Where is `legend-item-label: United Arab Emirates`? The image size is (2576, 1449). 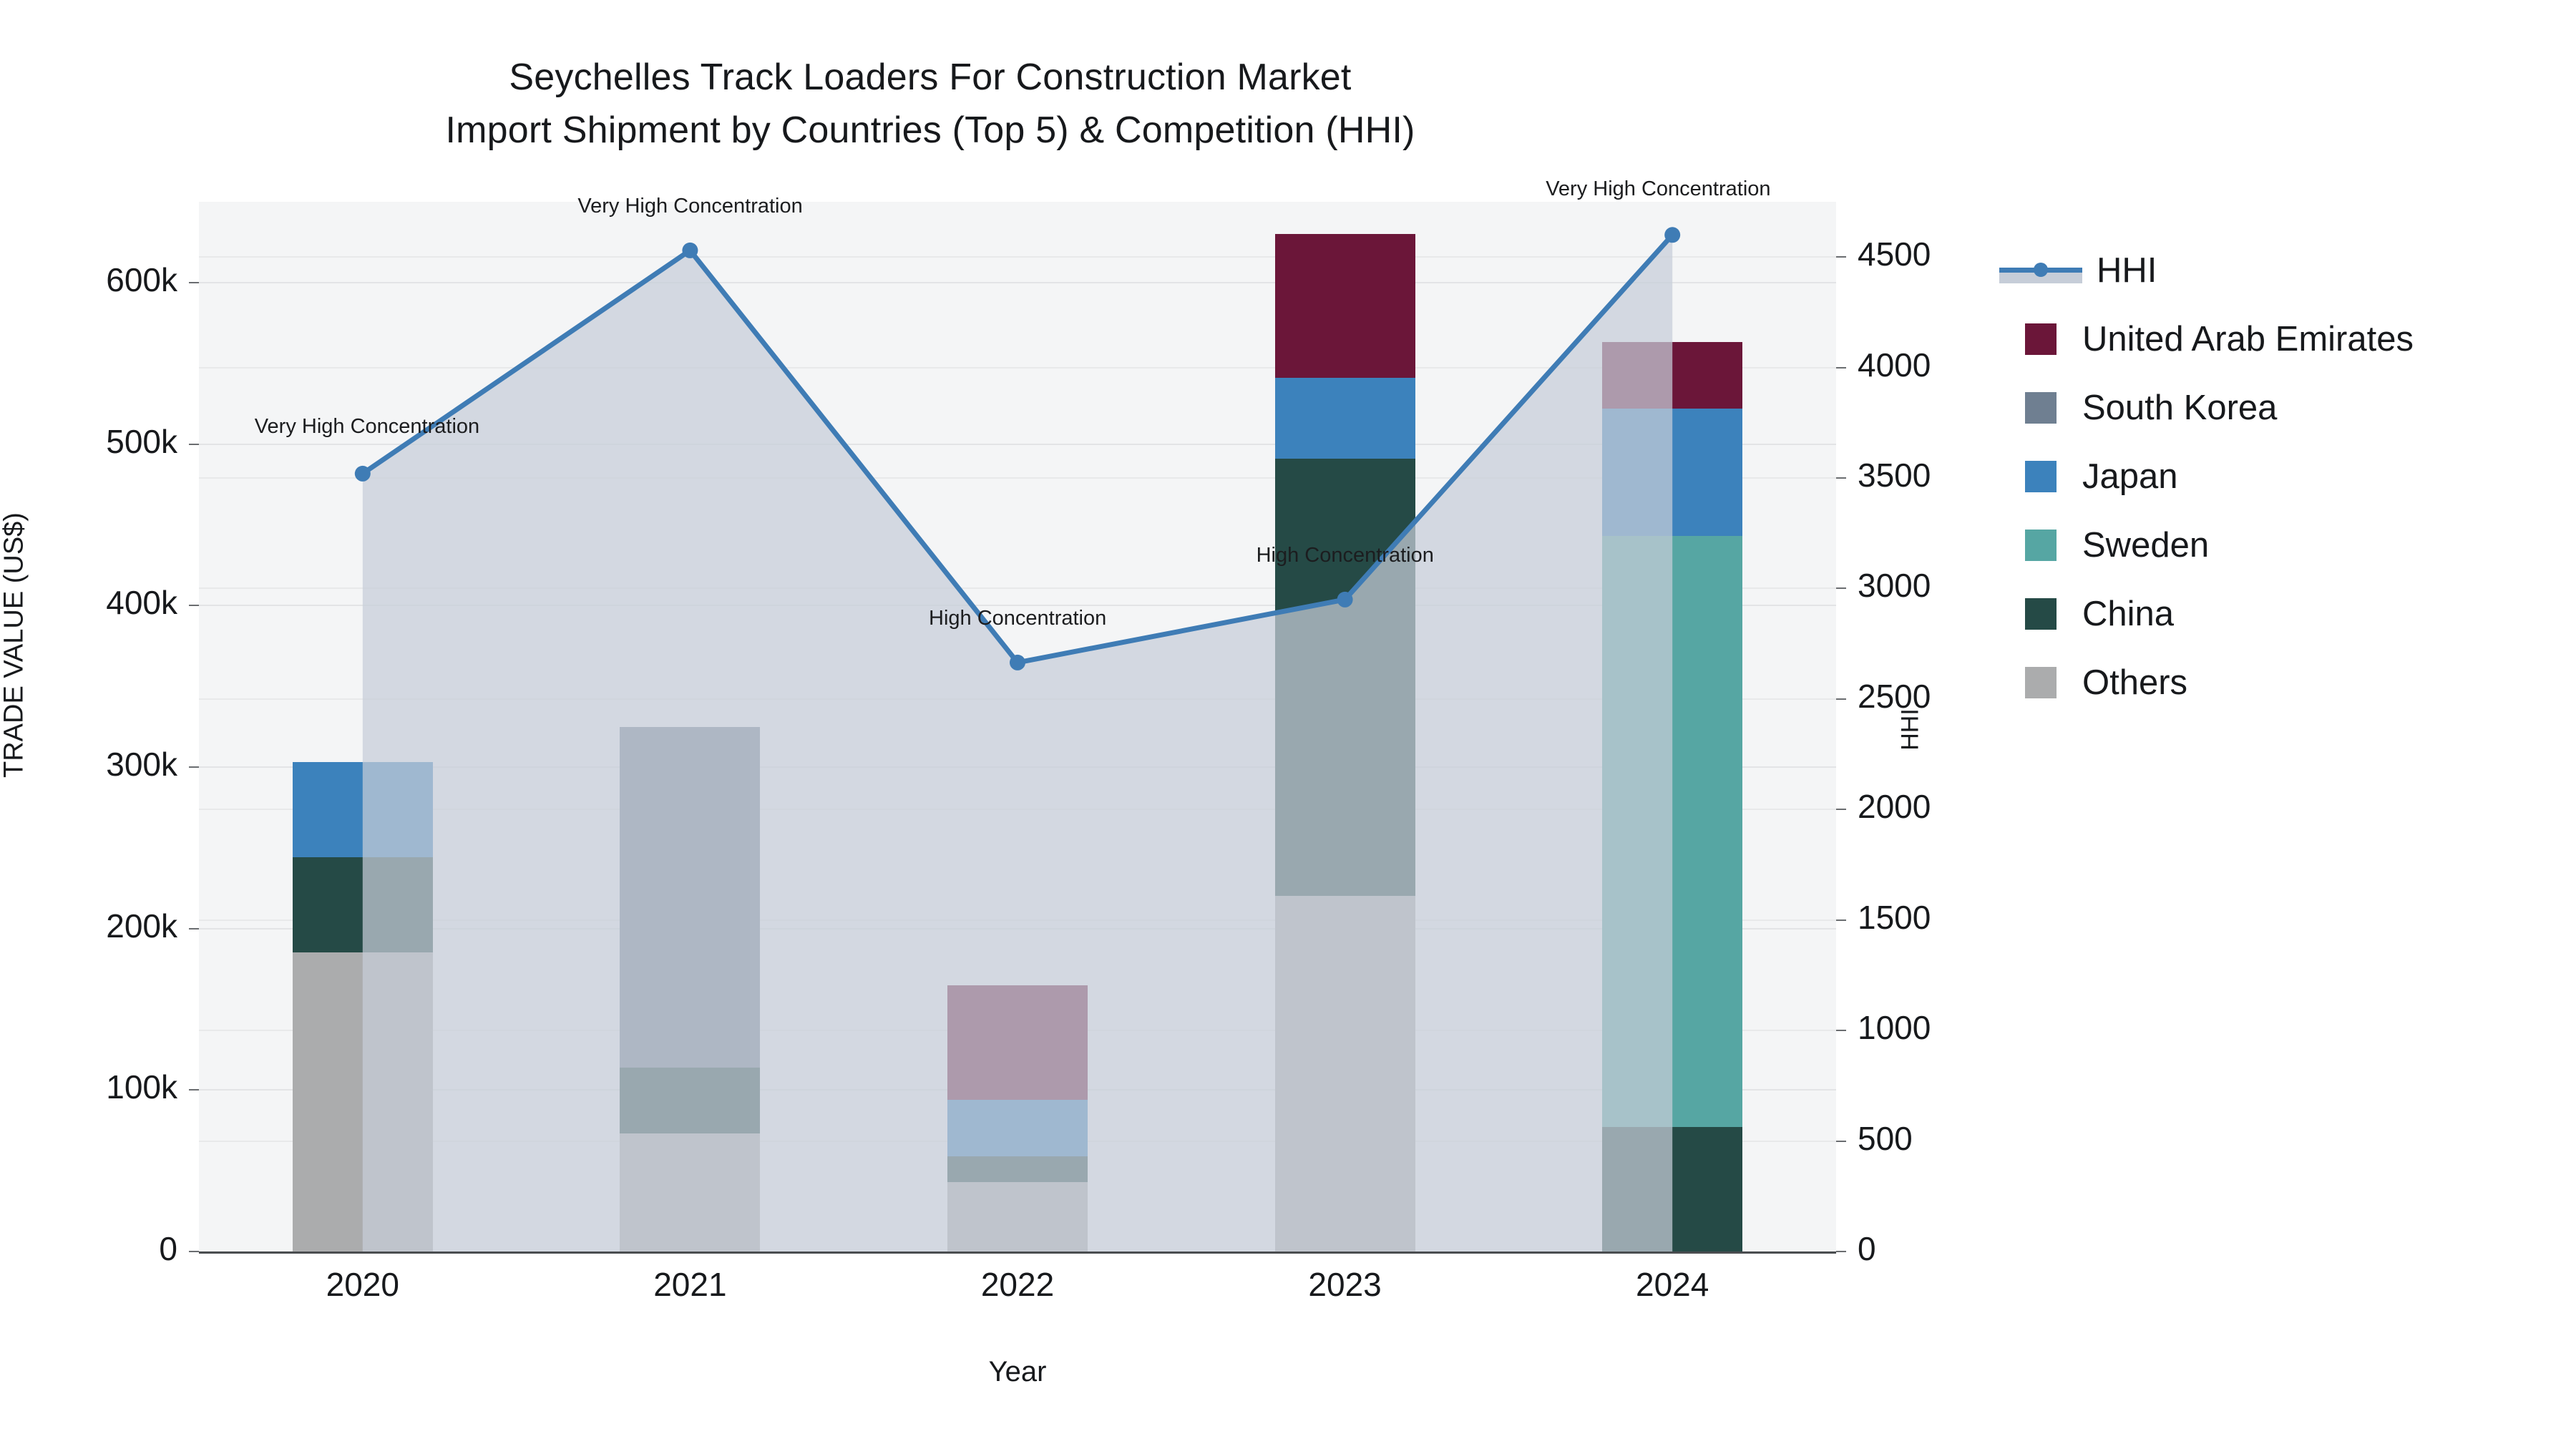
legend-item-label: United Arab Emirates is located at coordinates (2248, 339).